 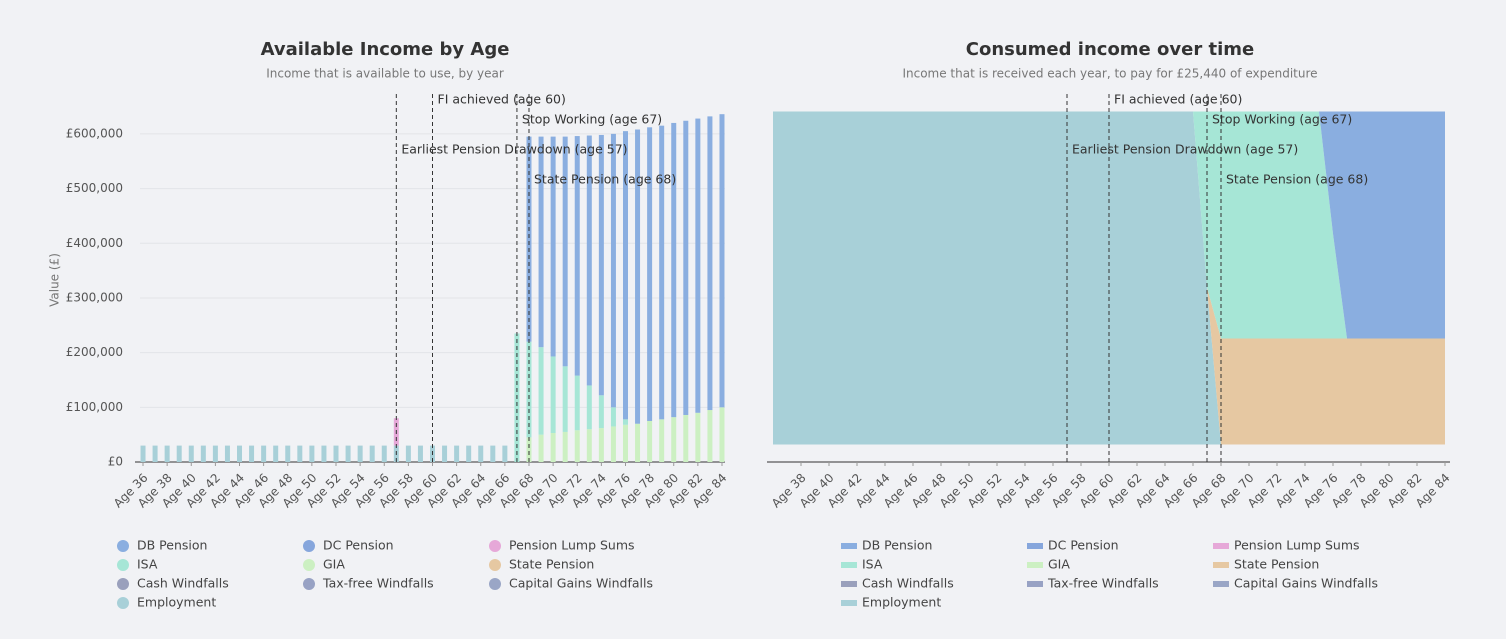 What do you see at coordinates (176, 602) in the screenshot?
I see `legend-label: Employment` at bounding box center [176, 602].